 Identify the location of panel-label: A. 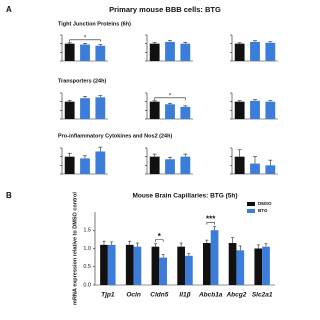
(9, 9).